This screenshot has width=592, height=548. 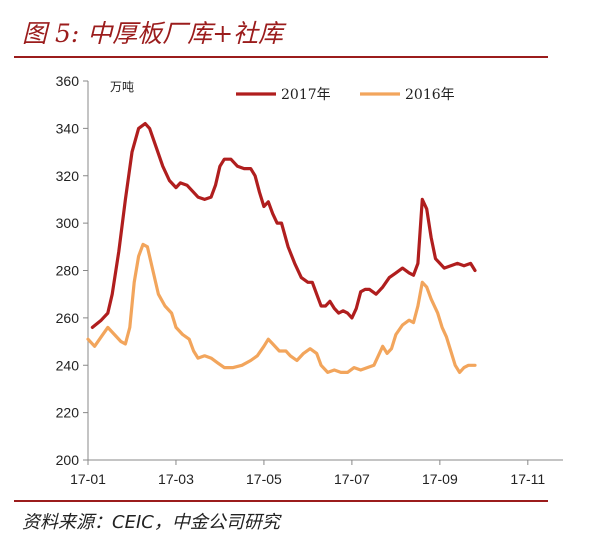 What do you see at coordinates (68, 81) in the screenshot?
I see `y-tick-label: 360` at bounding box center [68, 81].